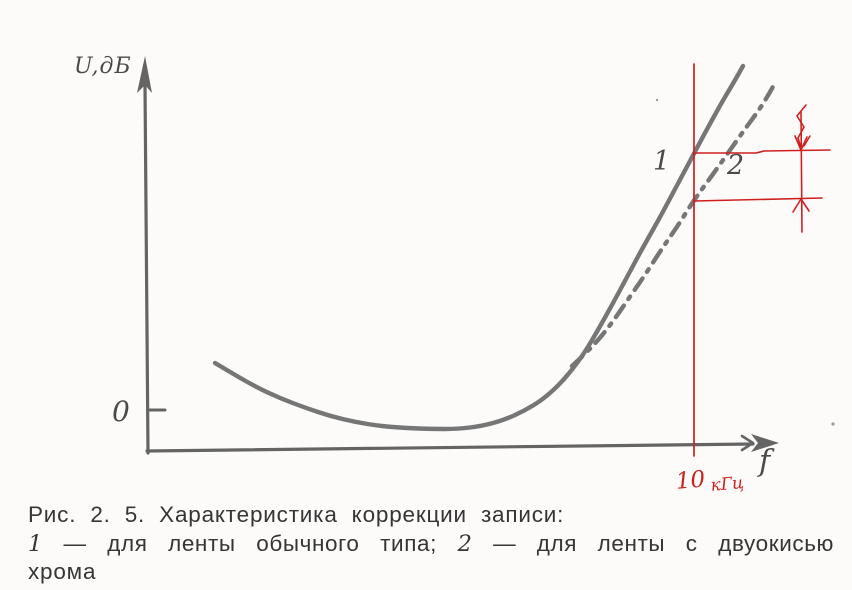 This screenshot has height=590, width=852. Describe the element at coordinates (250, 543) in the screenshot. I see `caption-legend-text1: — для ленты обычного типа;` at that location.